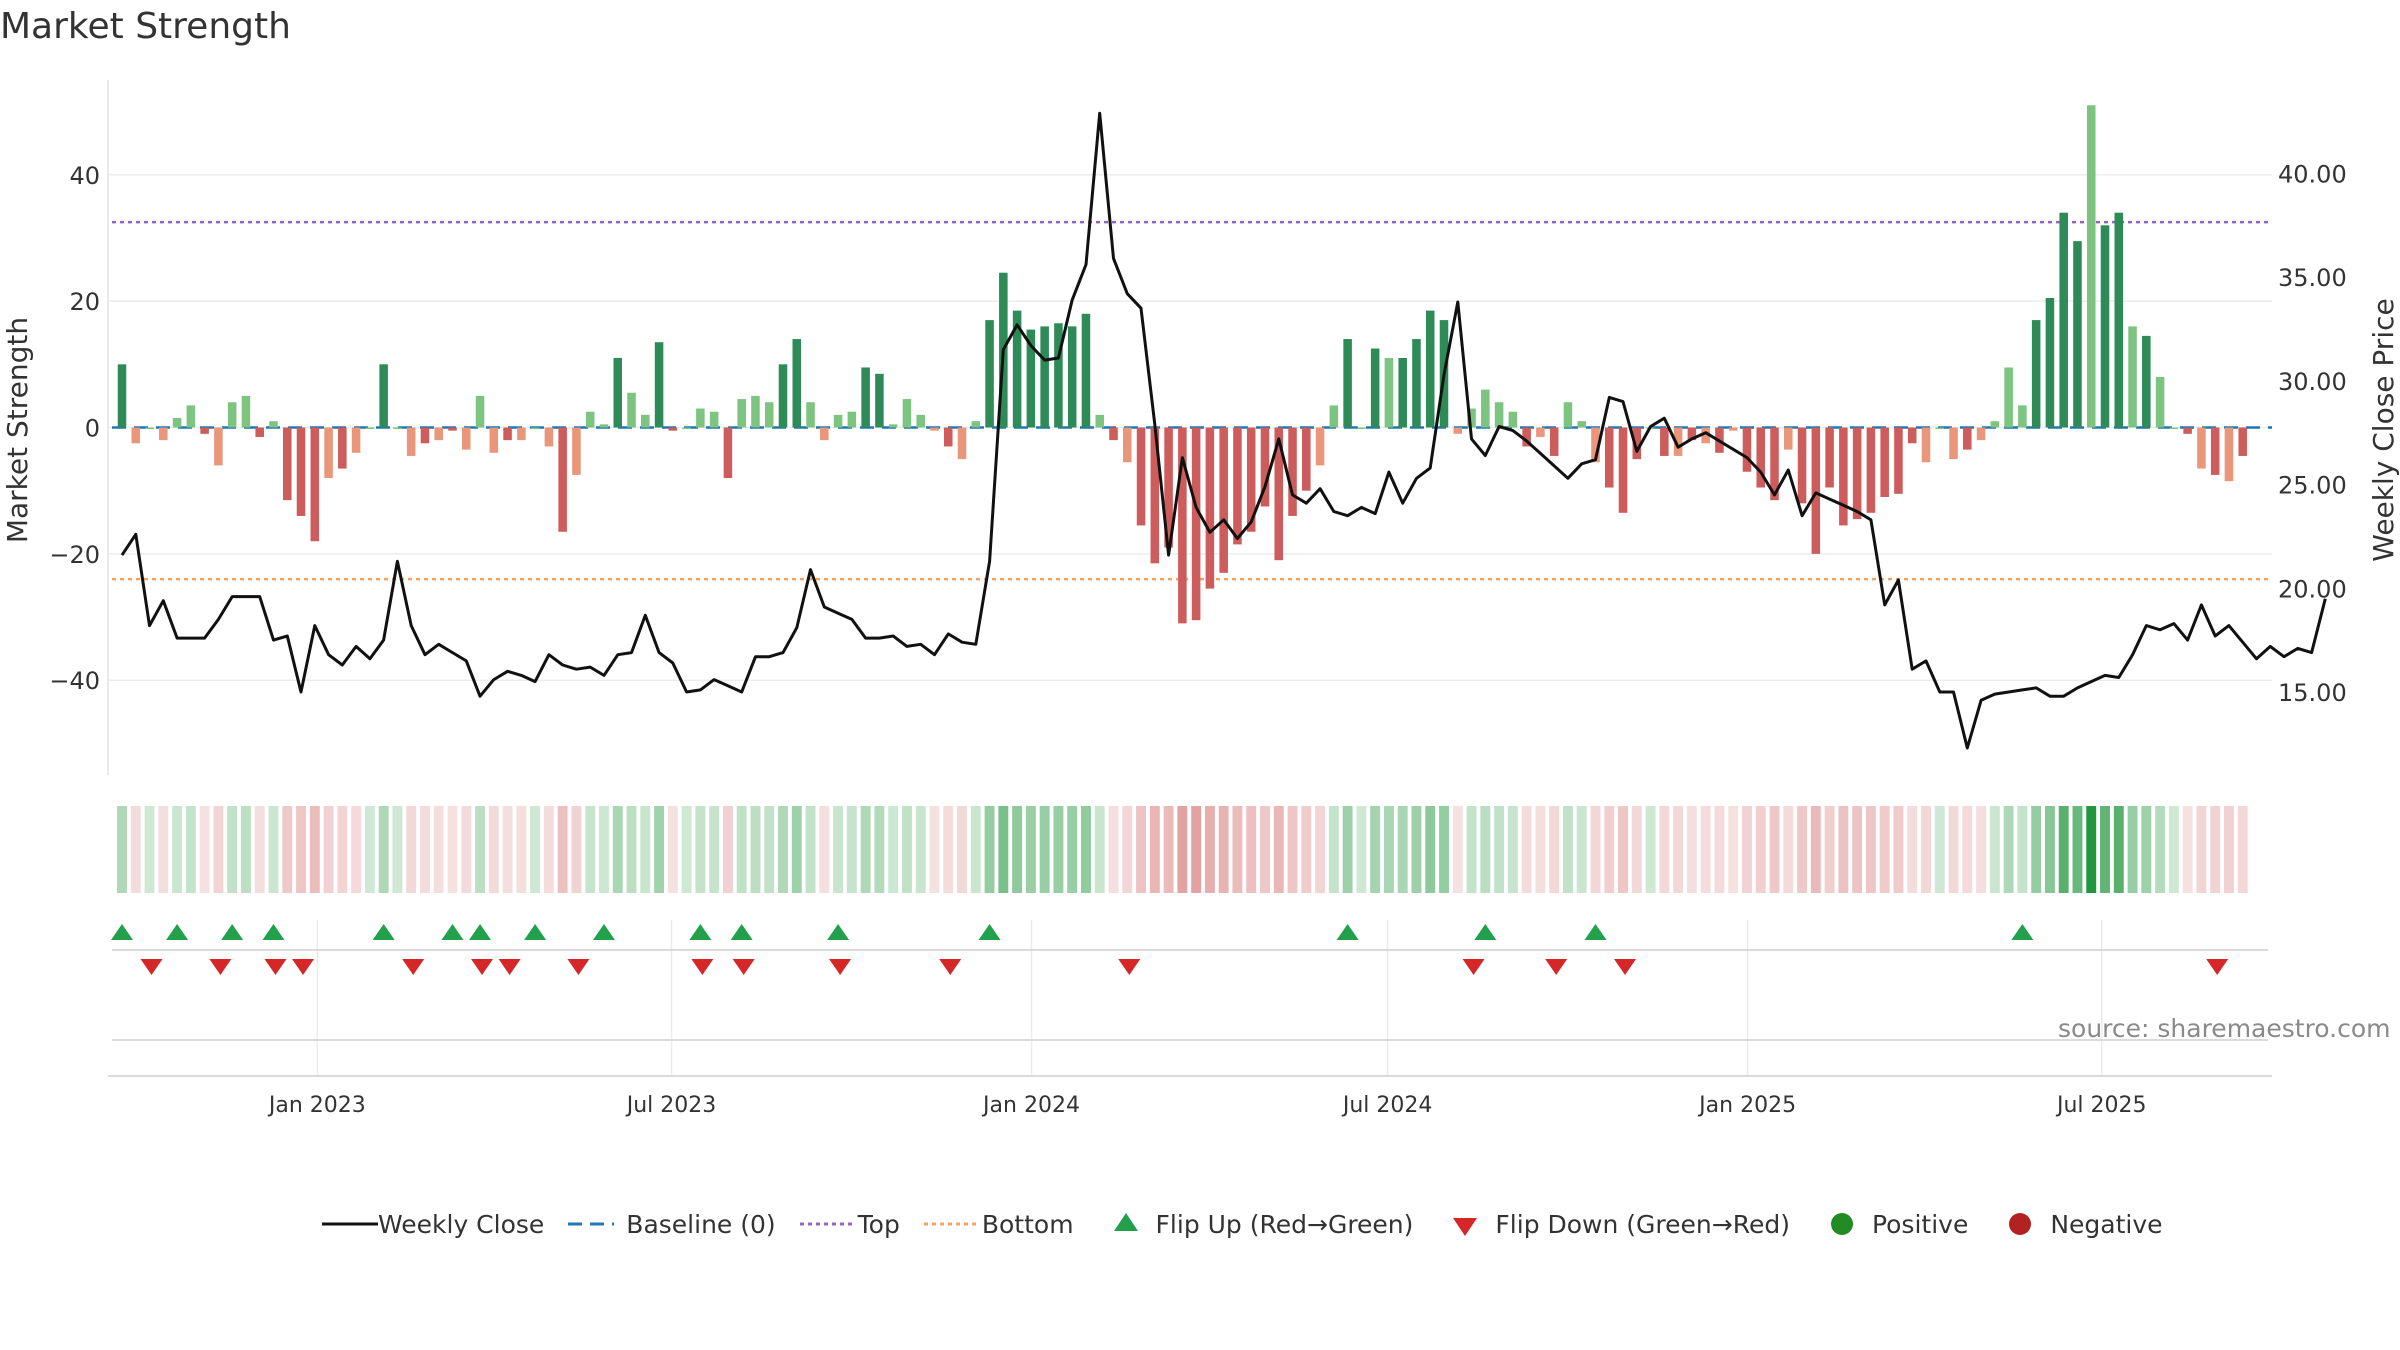  Describe the element at coordinates (1182, 849) in the screenshot. I see `strength-heat-strip` at that location.